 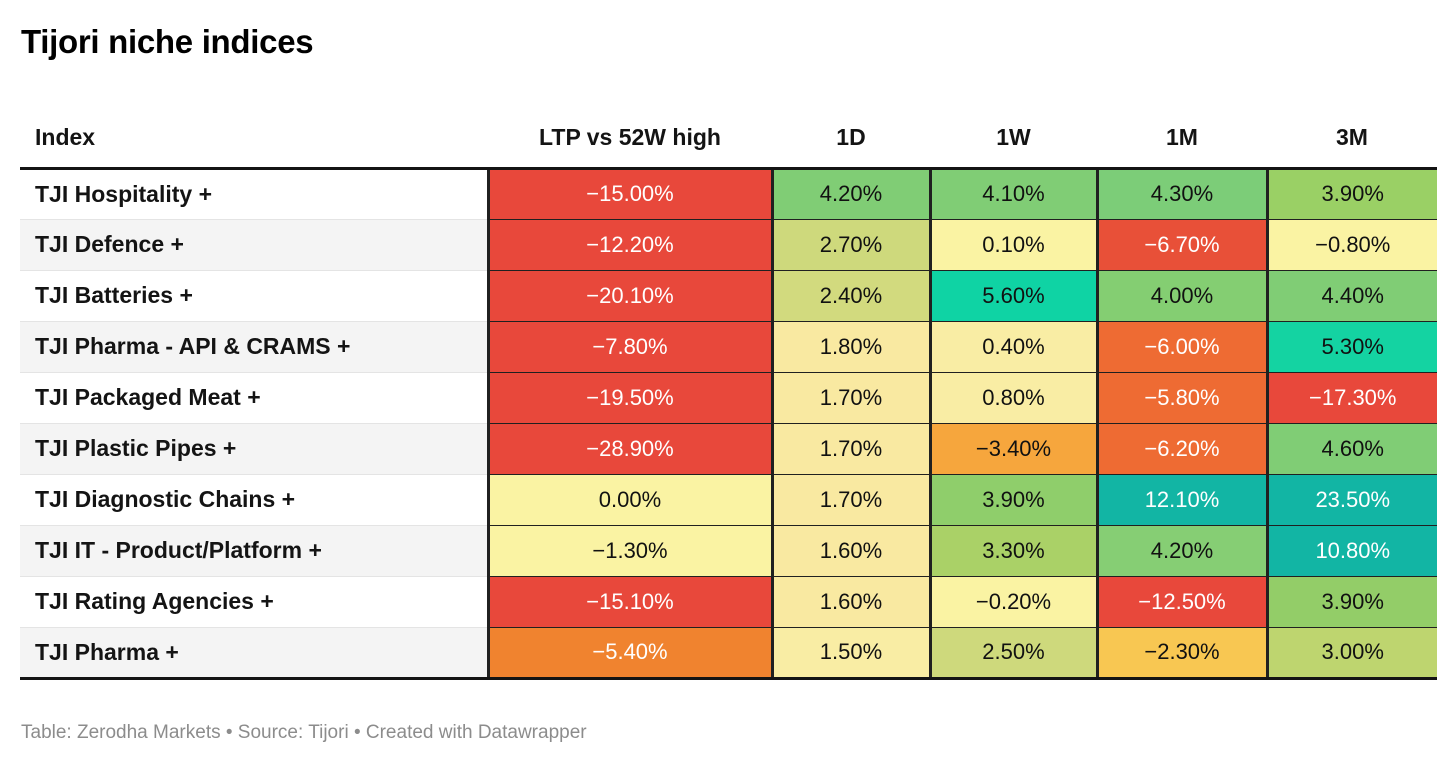 I want to click on row-label: TJI IT - Product/Platform +, so click(x=255, y=550).